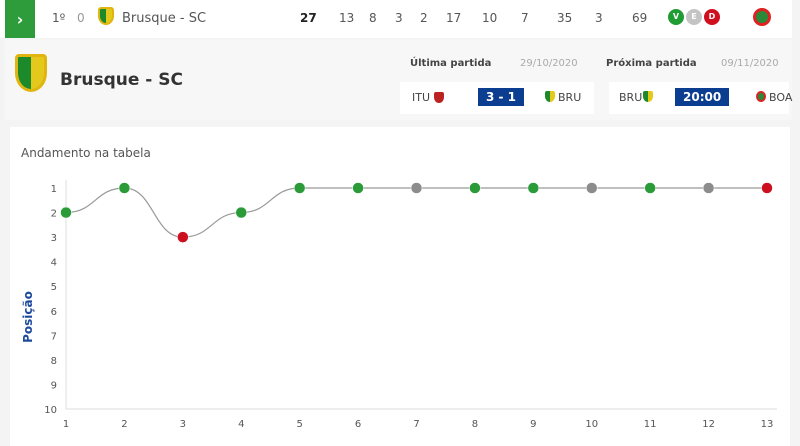 The width and height of the screenshot is (800, 446). What do you see at coordinates (651, 63) in the screenshot?
I see `next-match-label: Próxima partida` at bounding box center [651, 63].